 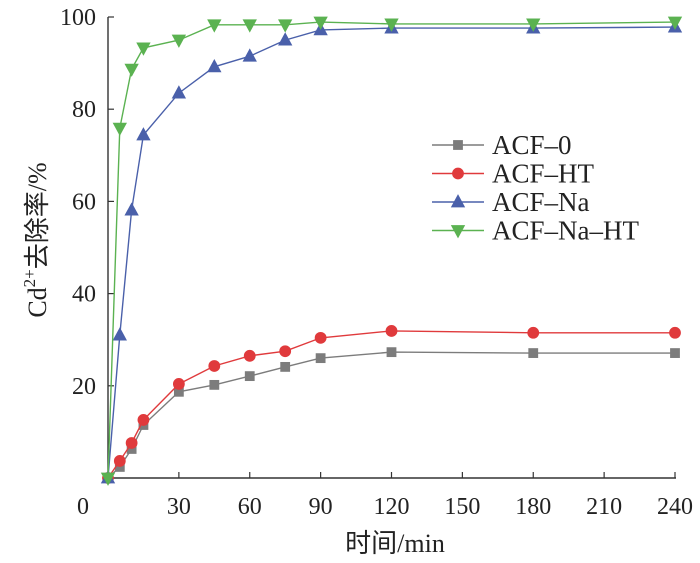 I want to click on y-tick-label: 20, so click(x=84, y=387).